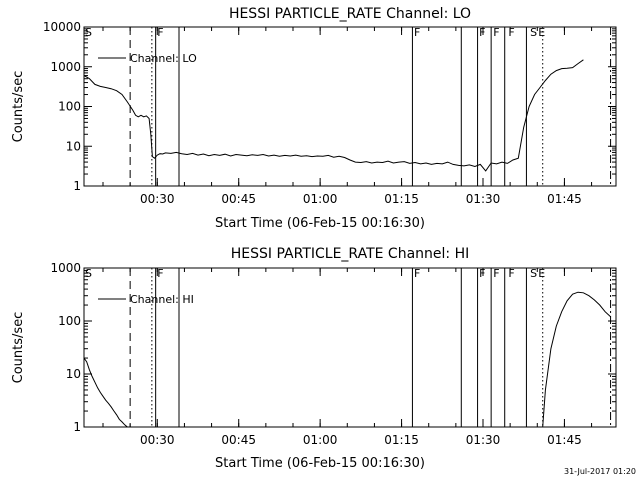 This screenshot has width=640, height=480. What do you see at coordinates (163, 58) in the screenshot?
I see `legend-label: Channel: LO` at bounding box center [163, 58].